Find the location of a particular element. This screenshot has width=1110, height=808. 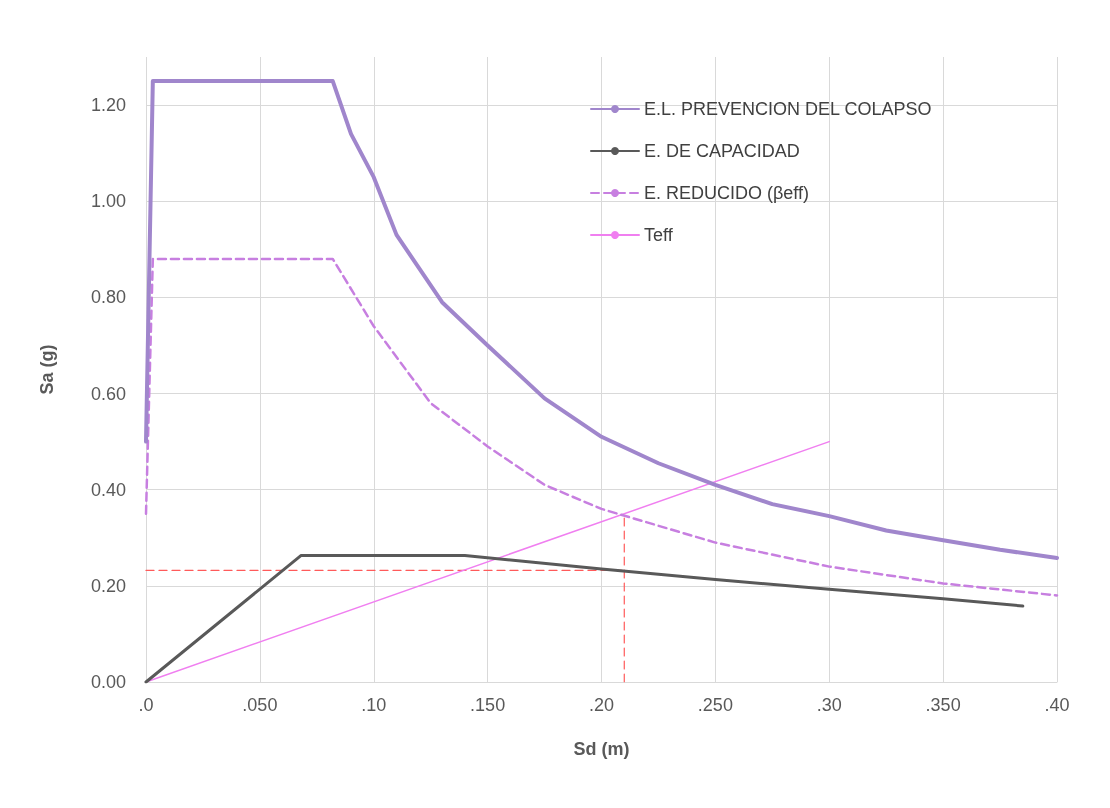

x-tick-label: .250 is located at coordinates (715, 705).